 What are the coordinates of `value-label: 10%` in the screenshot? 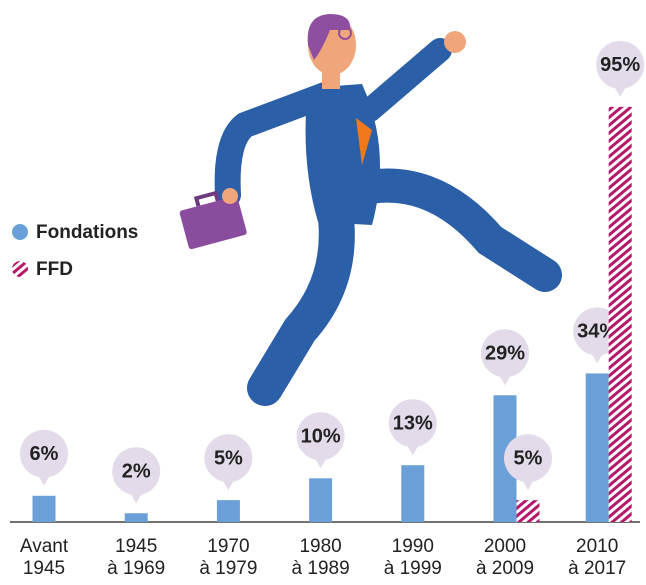 It's located at (321, 437).